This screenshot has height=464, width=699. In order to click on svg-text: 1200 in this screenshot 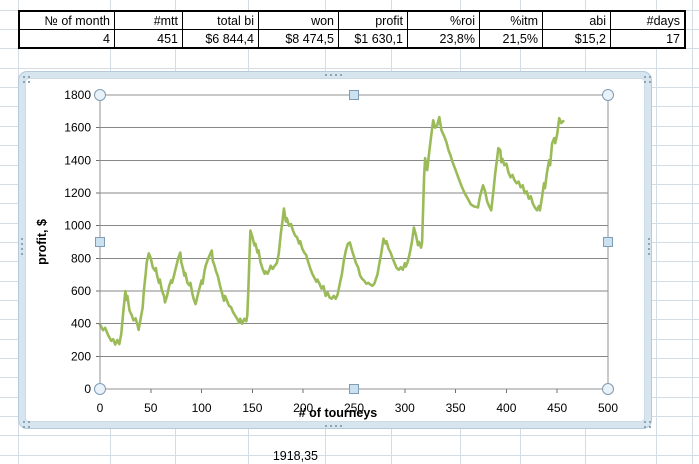, I will do `click(77, 193)`.